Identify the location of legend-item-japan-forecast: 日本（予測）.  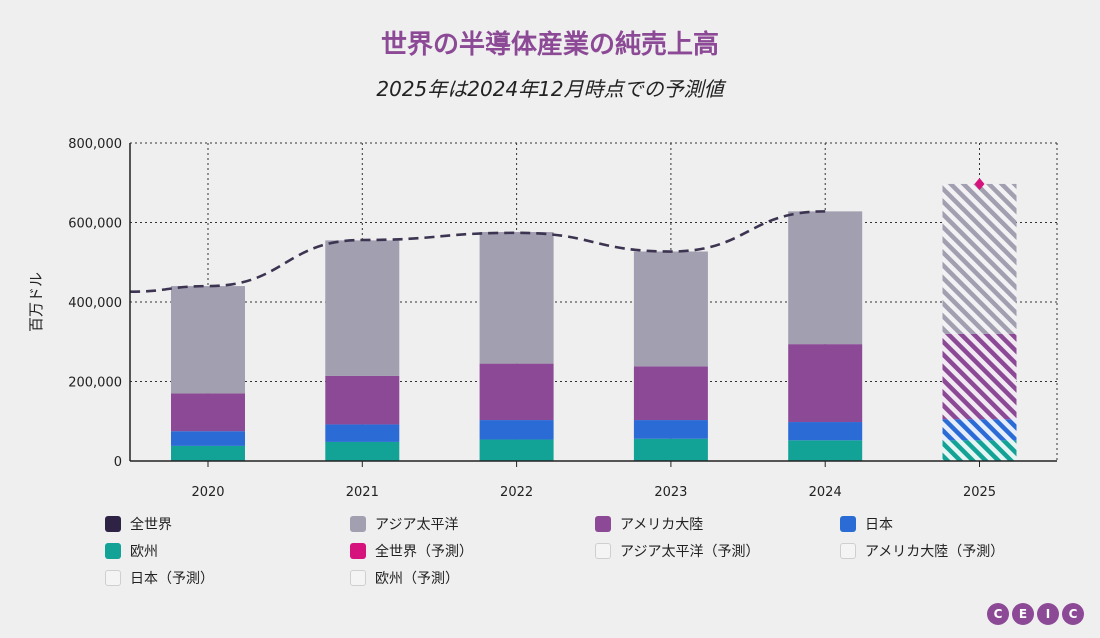
(159, 578).